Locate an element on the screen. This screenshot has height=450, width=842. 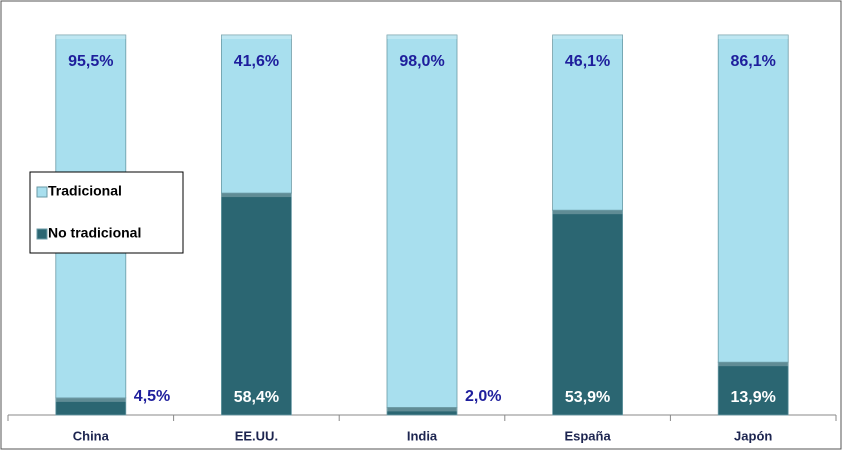
legend-label: No tradicional is located at coordinates (94, 233).